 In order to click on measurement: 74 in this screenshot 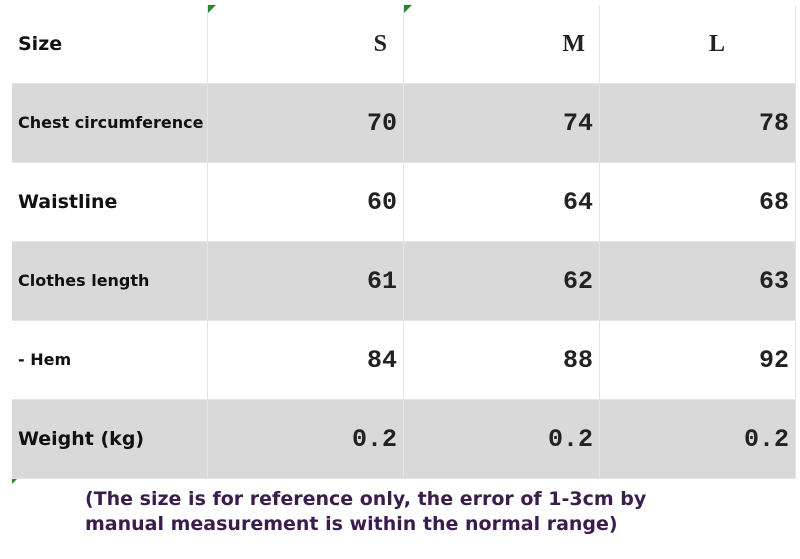, I will do `click(502, 123)`.